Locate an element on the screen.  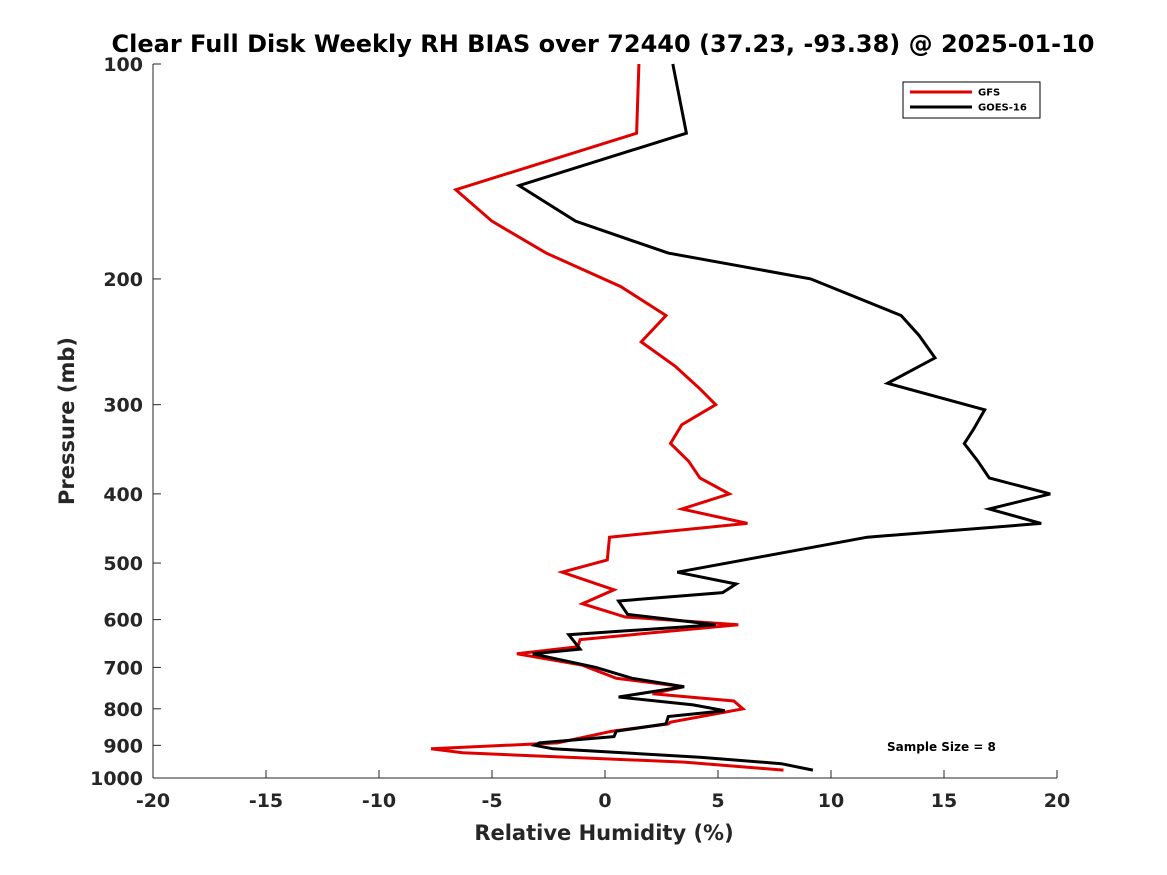
legend: GFS GOES-16 is located at coordinates (971, 100).